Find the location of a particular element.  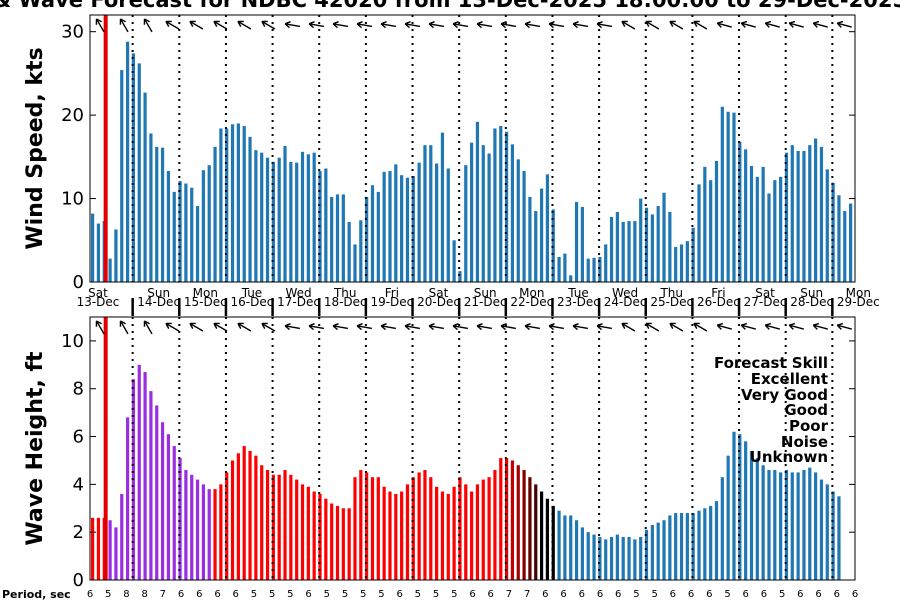

legend-item-poor: Poor is located at coordinates (809, 426).